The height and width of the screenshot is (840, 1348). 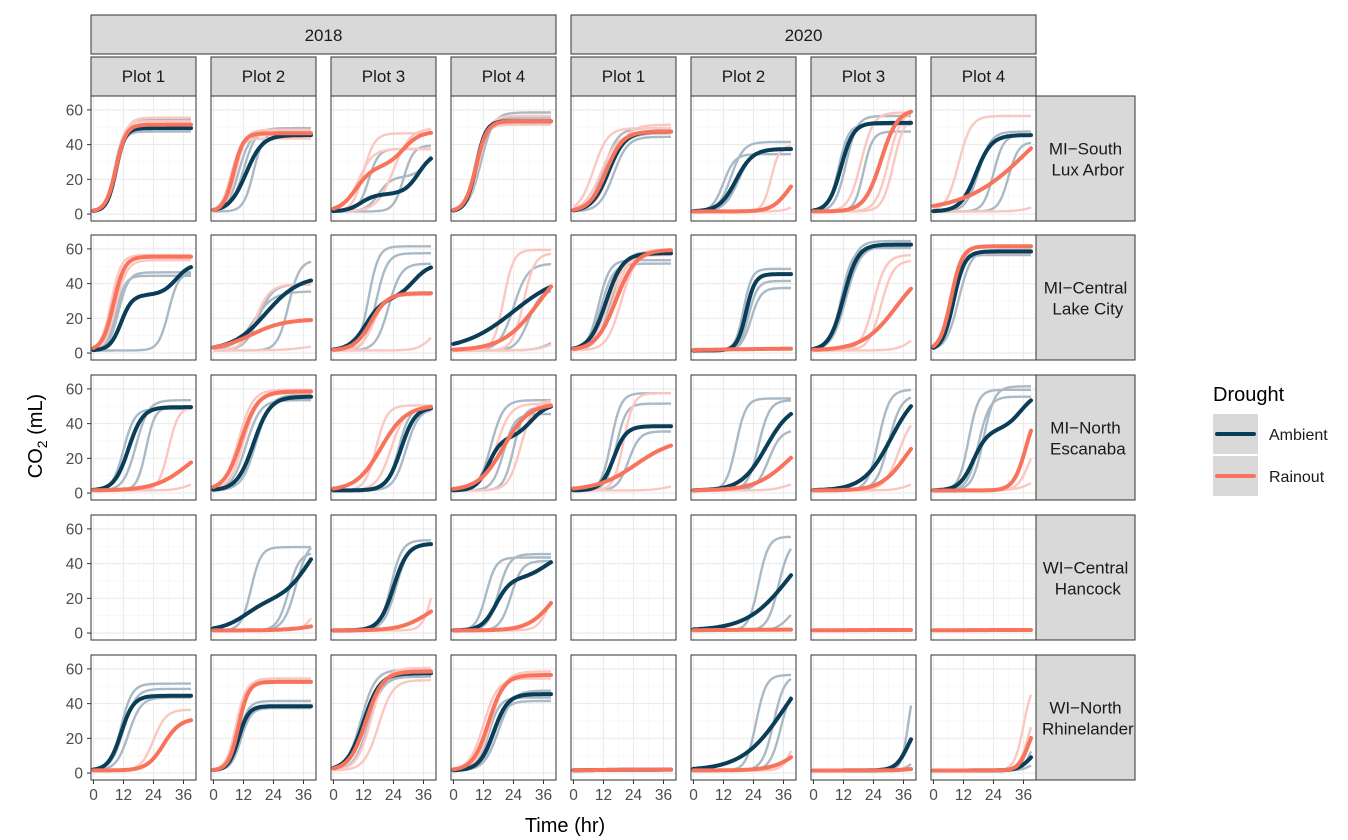 I want to click on year-strip, so click(x=323, y=34).